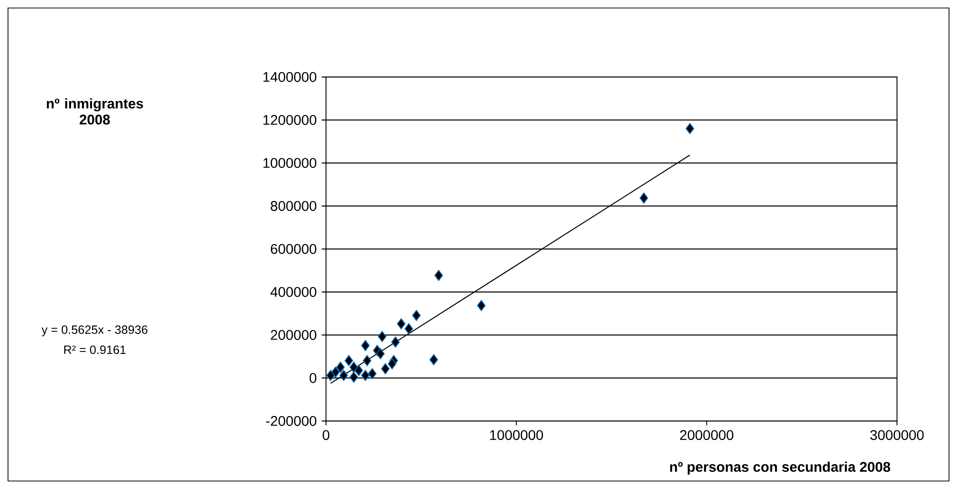 The height and width of the screenshot is (489, 957). I want to click on y-tick-label: 200000, so click(293, 335).